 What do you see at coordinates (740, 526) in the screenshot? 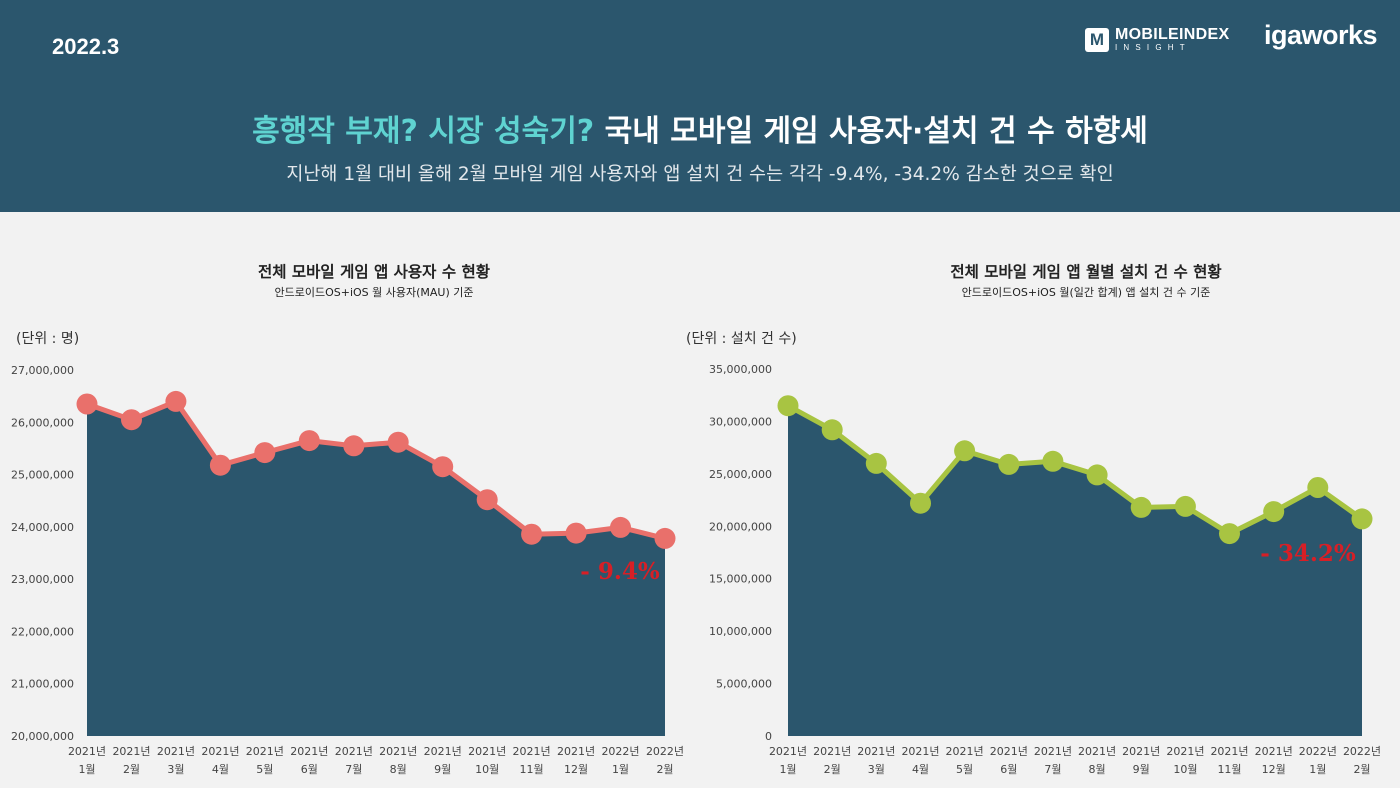
I see `right-ytick-label: 20,000,000` at bounding box center [740, 526].